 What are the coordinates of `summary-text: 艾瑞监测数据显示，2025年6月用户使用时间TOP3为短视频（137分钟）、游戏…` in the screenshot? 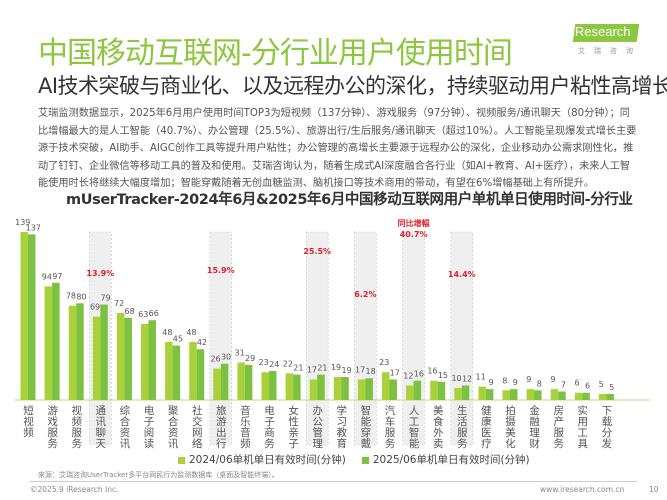 It's located at (337, 149).